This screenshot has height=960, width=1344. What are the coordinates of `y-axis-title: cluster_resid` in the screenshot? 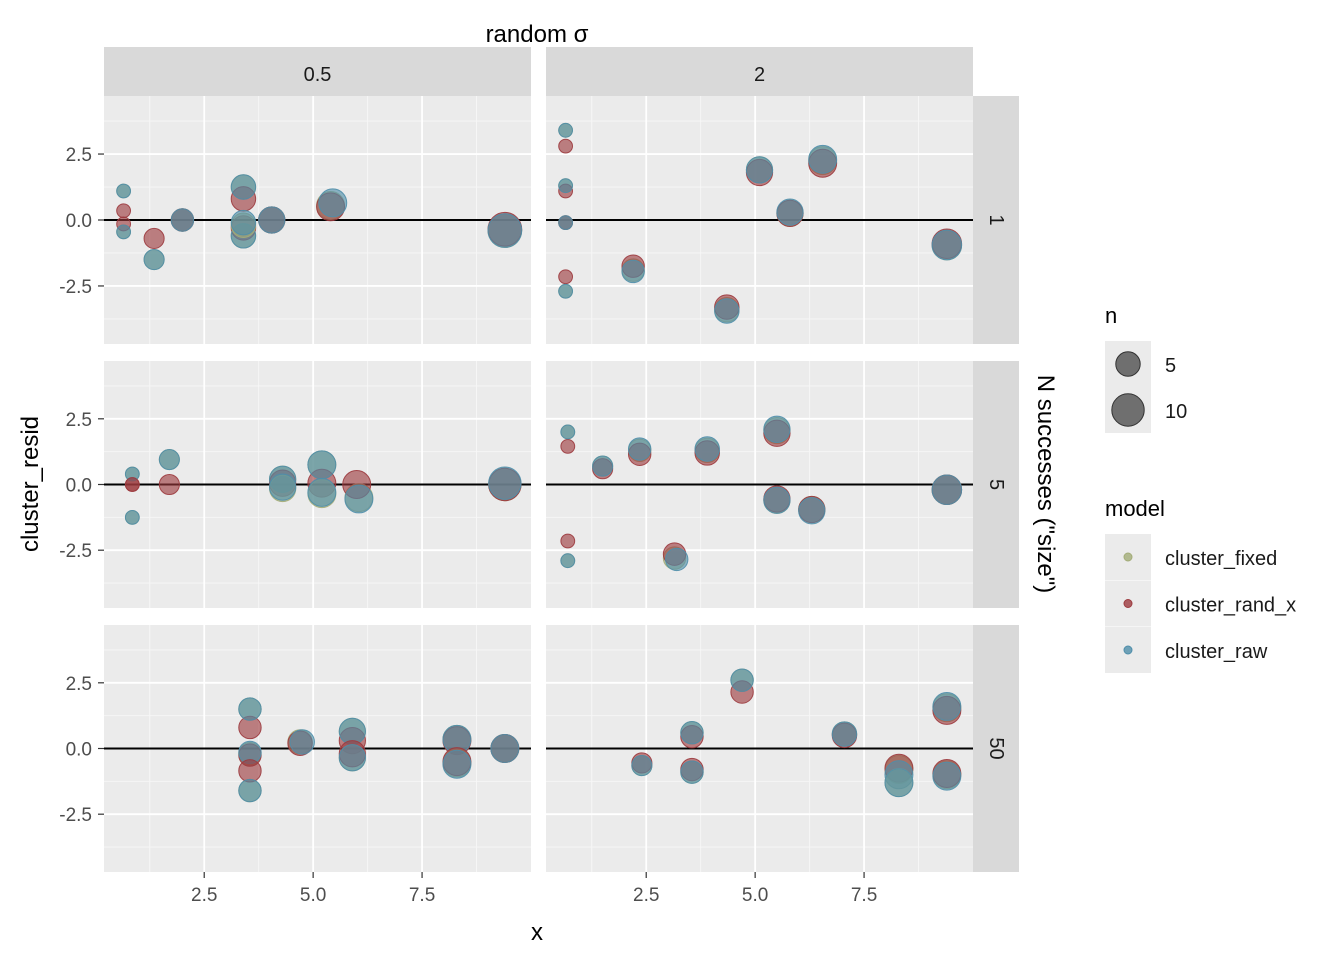 It's located at (30, 484).